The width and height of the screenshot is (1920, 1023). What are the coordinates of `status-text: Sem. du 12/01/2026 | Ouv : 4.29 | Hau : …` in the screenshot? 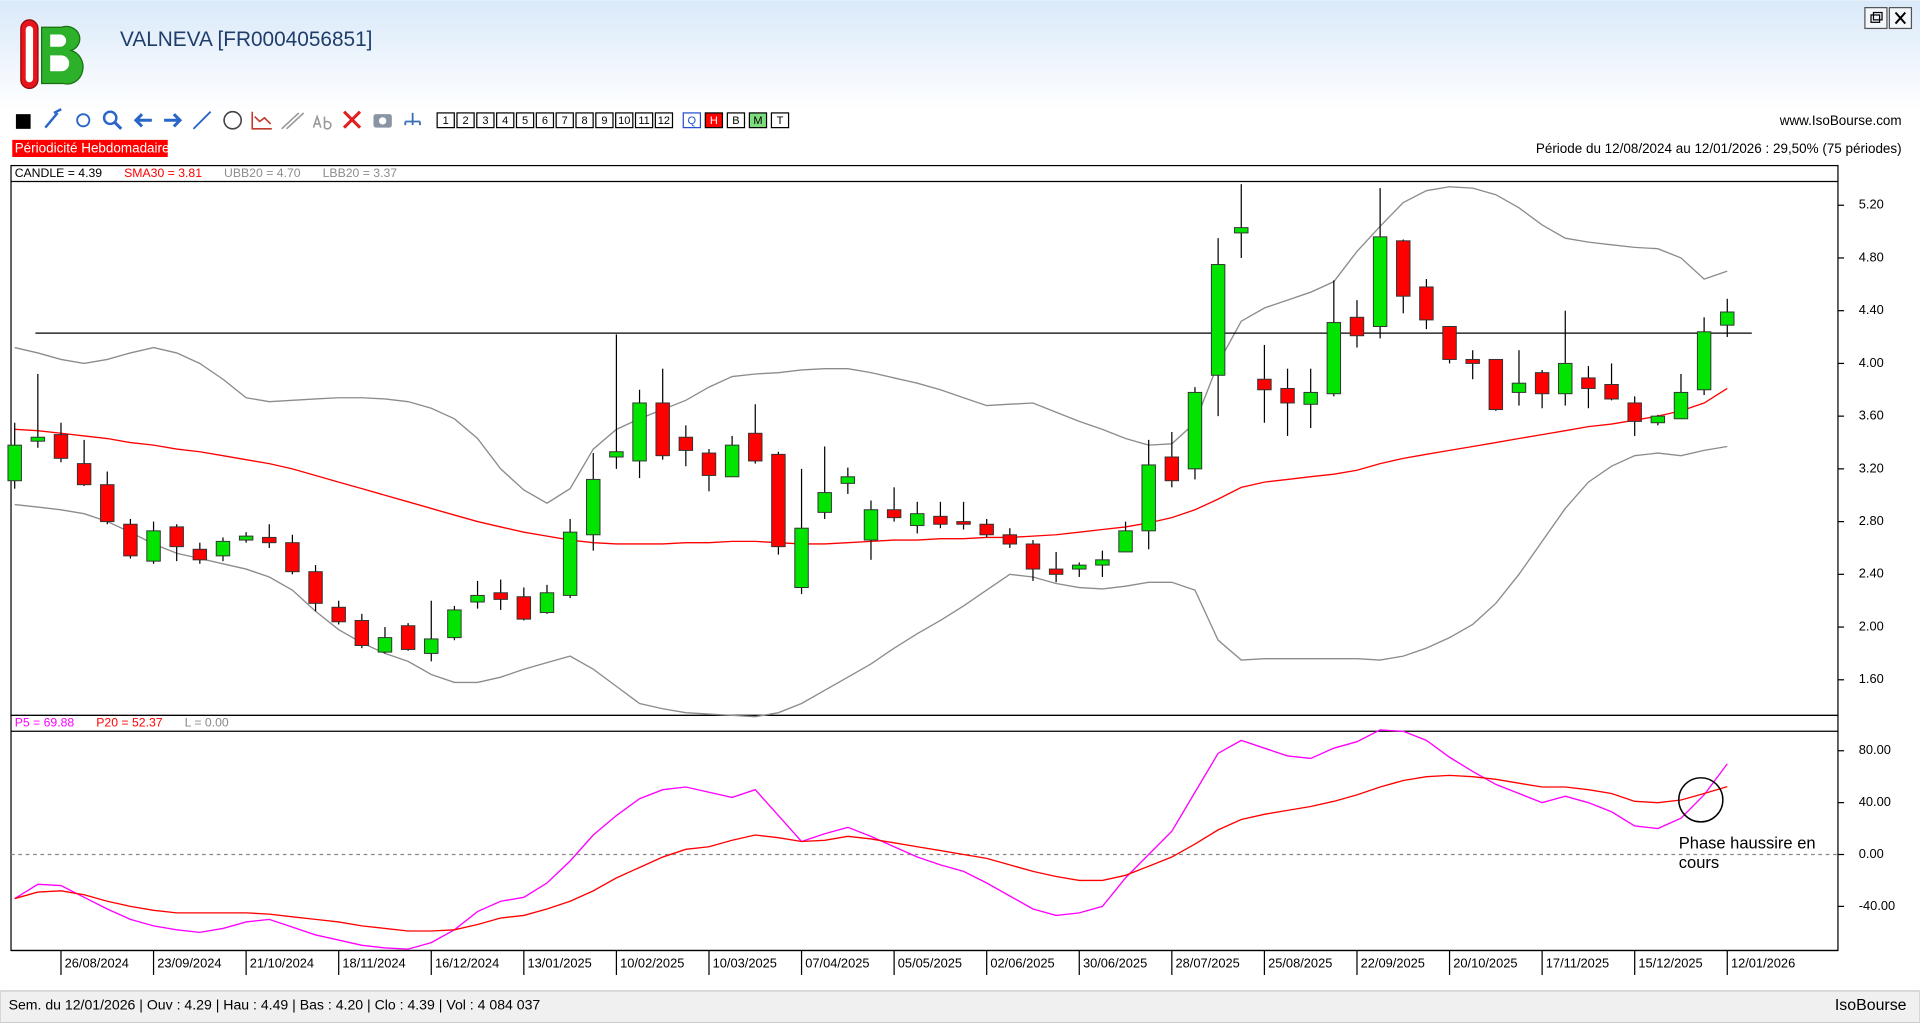 It's located at (275, 1004).